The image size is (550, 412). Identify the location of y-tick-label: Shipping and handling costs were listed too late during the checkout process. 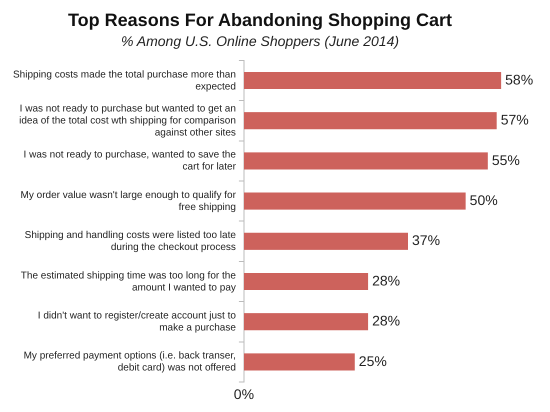
(130, 242).